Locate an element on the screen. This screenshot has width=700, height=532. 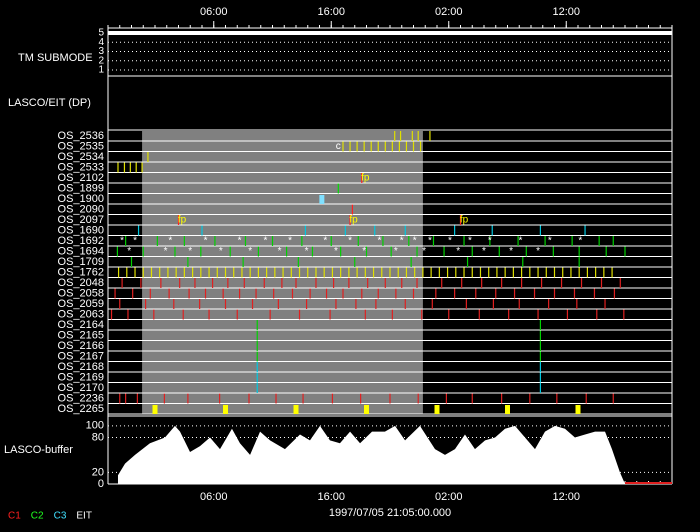
submode-value is located at coordinates (390, 33).